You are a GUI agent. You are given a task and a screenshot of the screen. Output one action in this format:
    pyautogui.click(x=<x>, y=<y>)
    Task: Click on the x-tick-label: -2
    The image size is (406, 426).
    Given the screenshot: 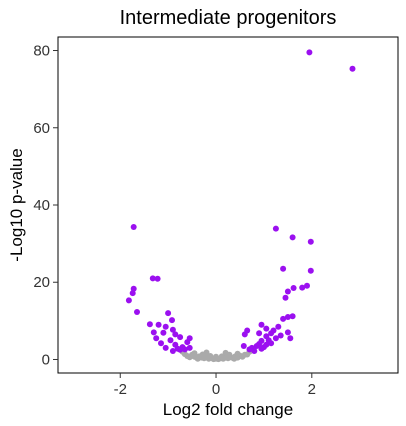 What is the action you would take?
    pyautogui.click(x=120, y=389)
    